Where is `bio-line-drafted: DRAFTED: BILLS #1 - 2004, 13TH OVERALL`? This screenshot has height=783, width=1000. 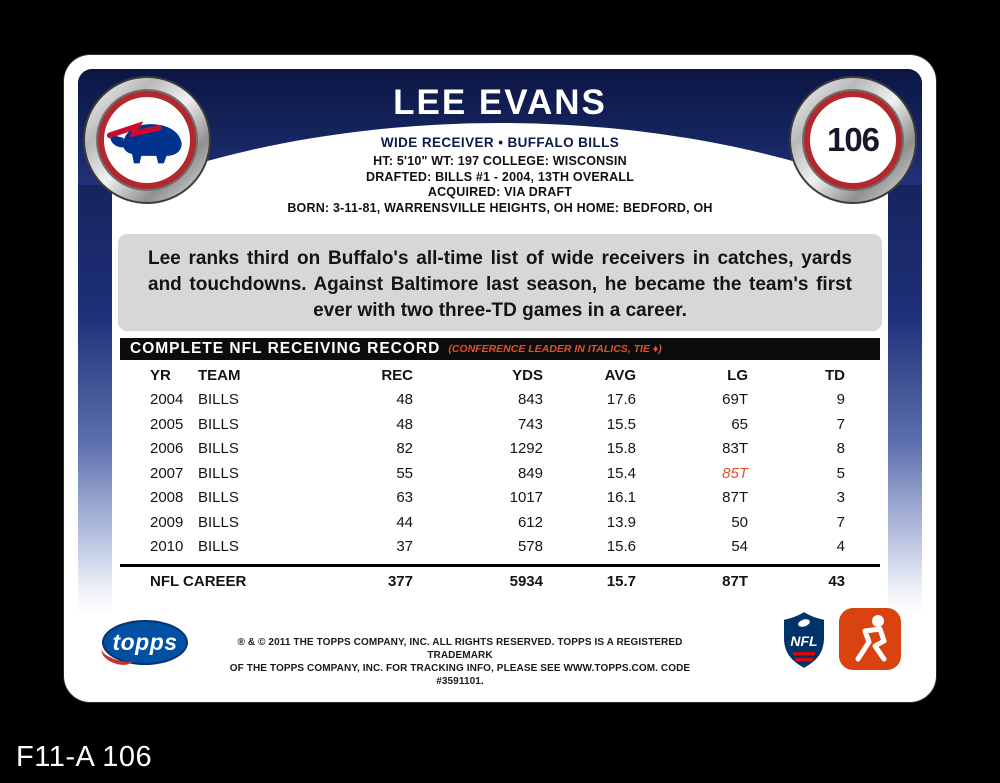 bio-line-drafted: DRAFTED: BILLS #1 - 2004, 13TH OVERALL is located at coordinates (500, 176).